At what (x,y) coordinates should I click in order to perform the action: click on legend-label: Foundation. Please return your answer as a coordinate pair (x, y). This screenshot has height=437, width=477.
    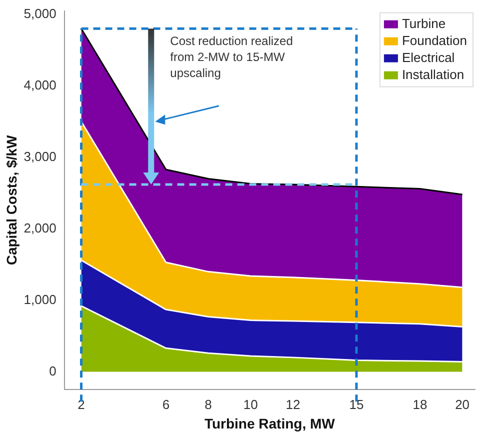
    Looking at the image, I should click on (435, 40).